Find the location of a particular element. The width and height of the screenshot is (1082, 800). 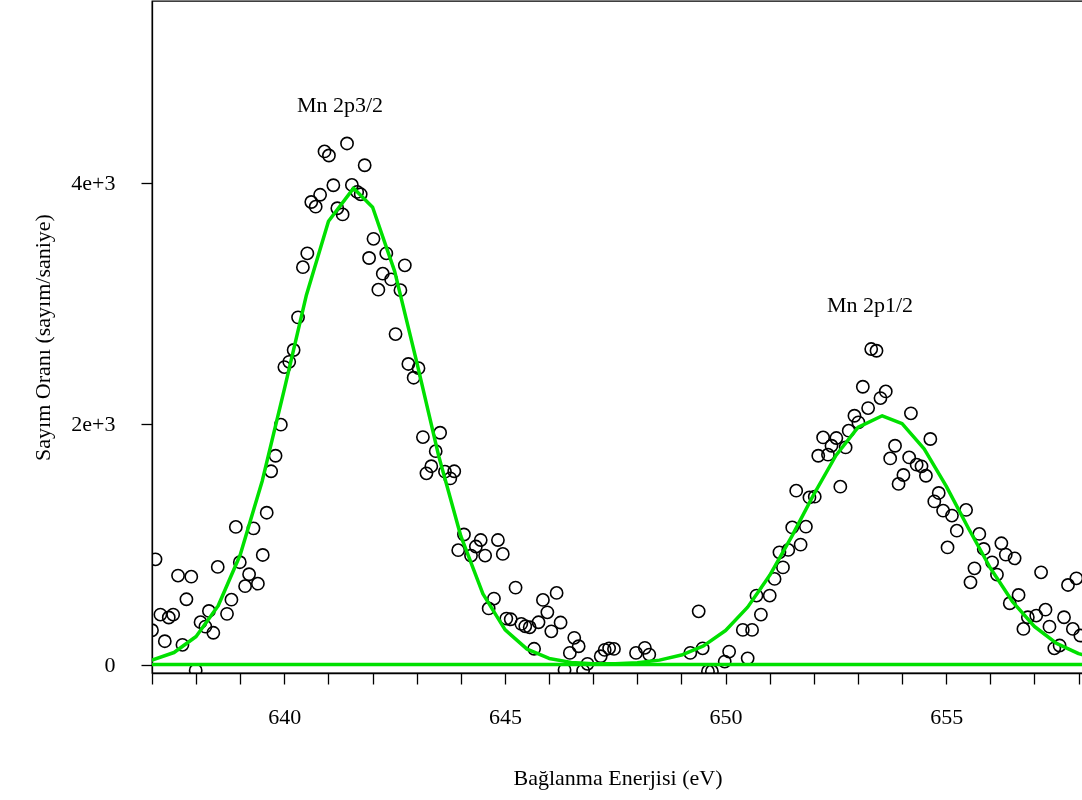

y-tick-label: 0 is located at coordinates (110, 665).